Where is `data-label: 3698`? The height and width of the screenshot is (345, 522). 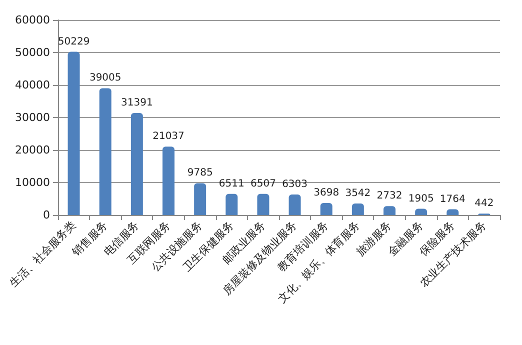
data-label: 3698 is located at coordinates (327, 192).